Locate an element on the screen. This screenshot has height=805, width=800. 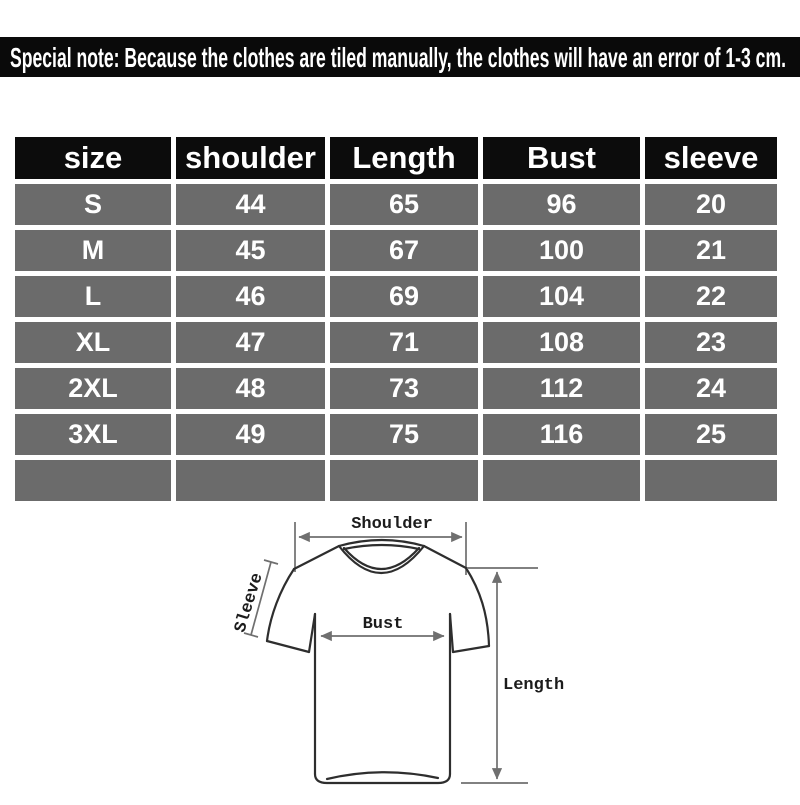
table-cell: 67 is located at coordinates (404, 250).